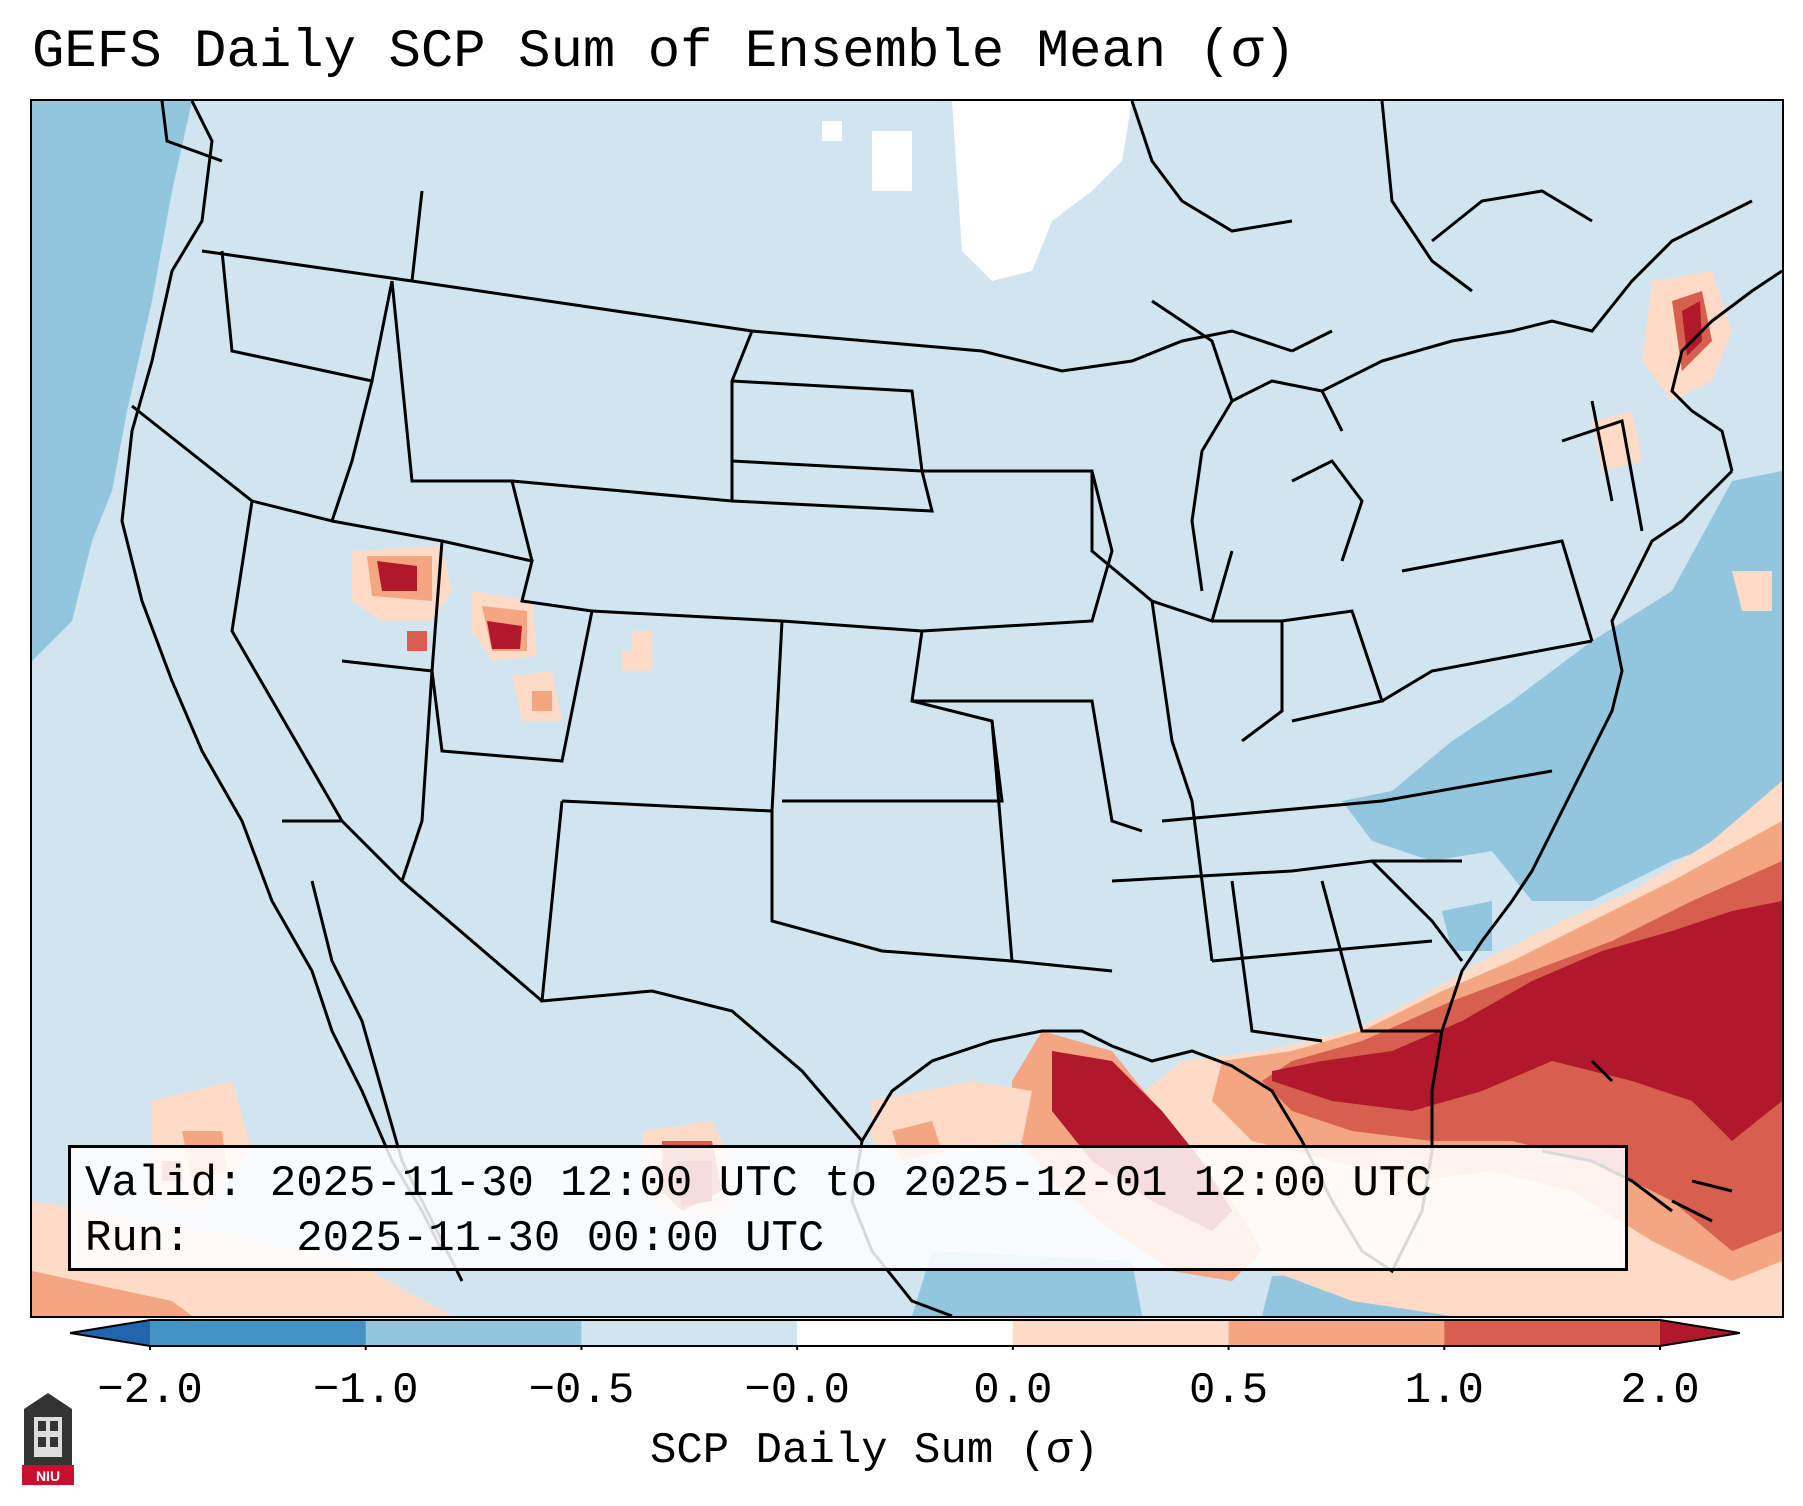 The width and height of the screenshot is (1803, 1506). I want to click on border-canada, so click(746, 237).